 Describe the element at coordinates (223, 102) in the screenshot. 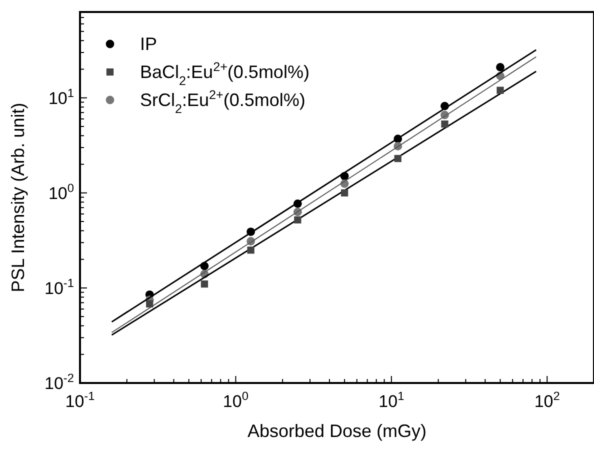

I see `legend-label: SrCl$_{2}$:Eu$^{2+}$(0.5mol%)` at that location.